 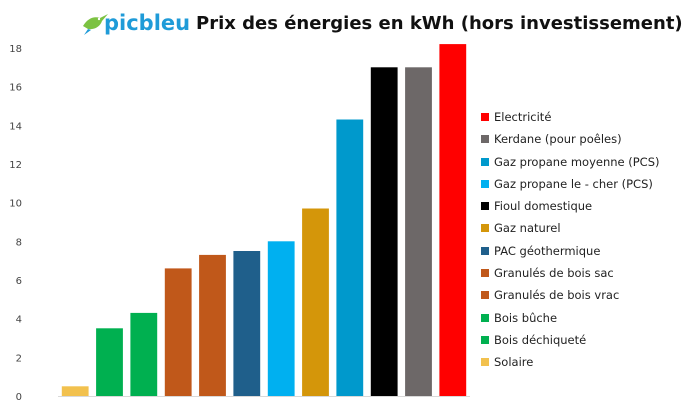 What do you see at coordinates (570, 362) in the screenshot?
I see `legend-item: Solaire` at bounding box center [570, 362].